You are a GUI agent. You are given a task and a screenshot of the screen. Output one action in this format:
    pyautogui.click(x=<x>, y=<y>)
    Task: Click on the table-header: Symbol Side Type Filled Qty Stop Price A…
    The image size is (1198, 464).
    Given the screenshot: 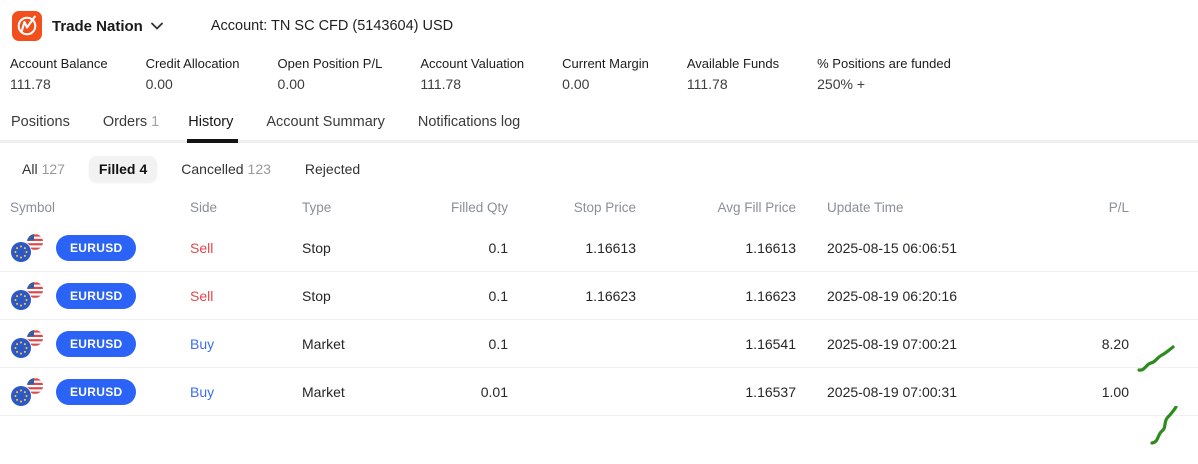 What is the action you would take?
    pyautogui.click(x=599, y=207)
    